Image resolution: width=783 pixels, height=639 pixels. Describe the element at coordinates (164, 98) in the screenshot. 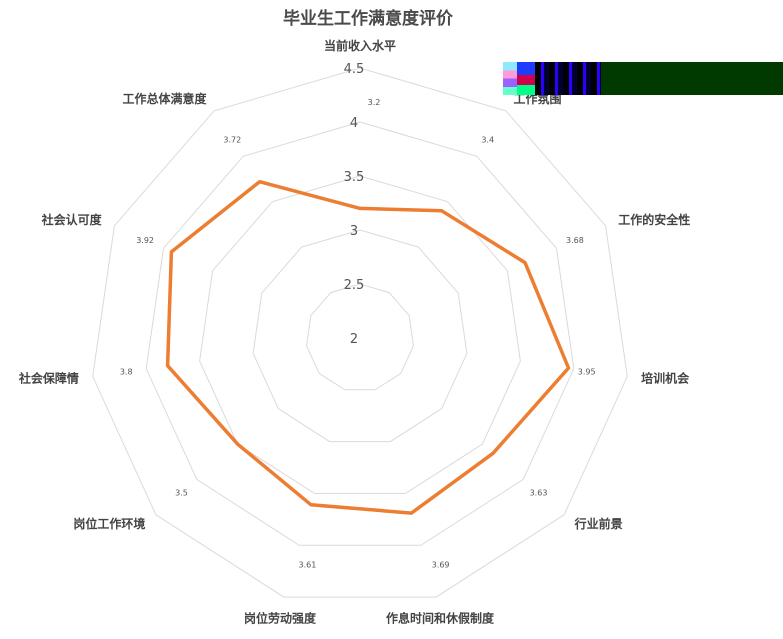

I see `category-label: 工作总体满意度` at that location.